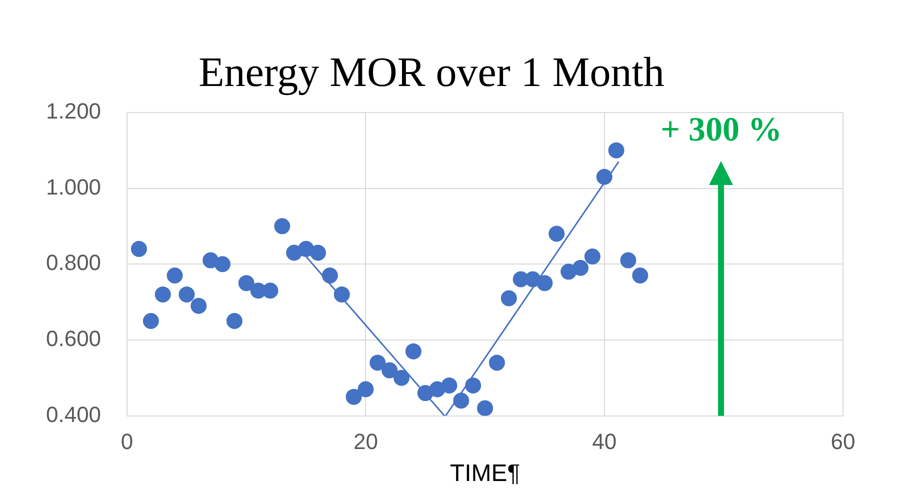  I want to click on annotation: + 300 %, so click(721, 130).